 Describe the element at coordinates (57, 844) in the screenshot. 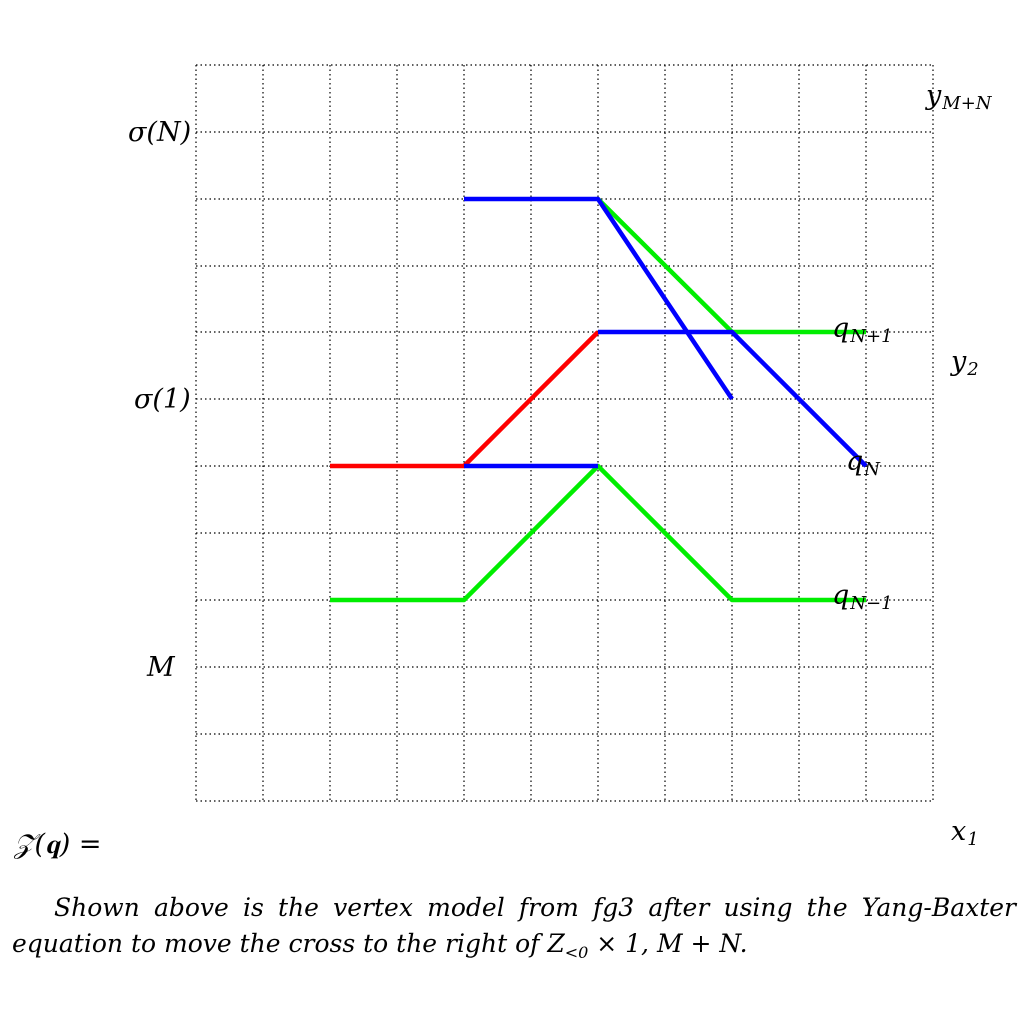

I see `partition-function-label: 𝒵(𝐪) =` at that location.